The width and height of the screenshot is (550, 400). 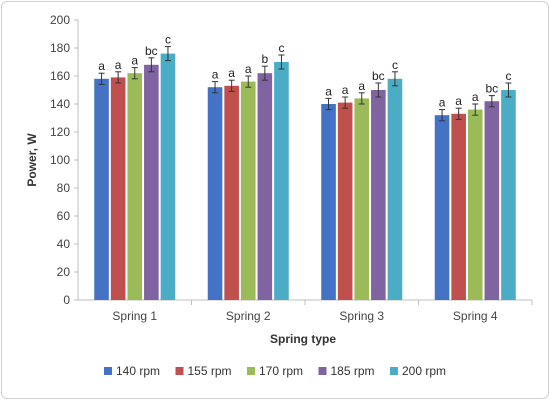 I want to click on y-tick-label: 200, so click(x=60, y=20).